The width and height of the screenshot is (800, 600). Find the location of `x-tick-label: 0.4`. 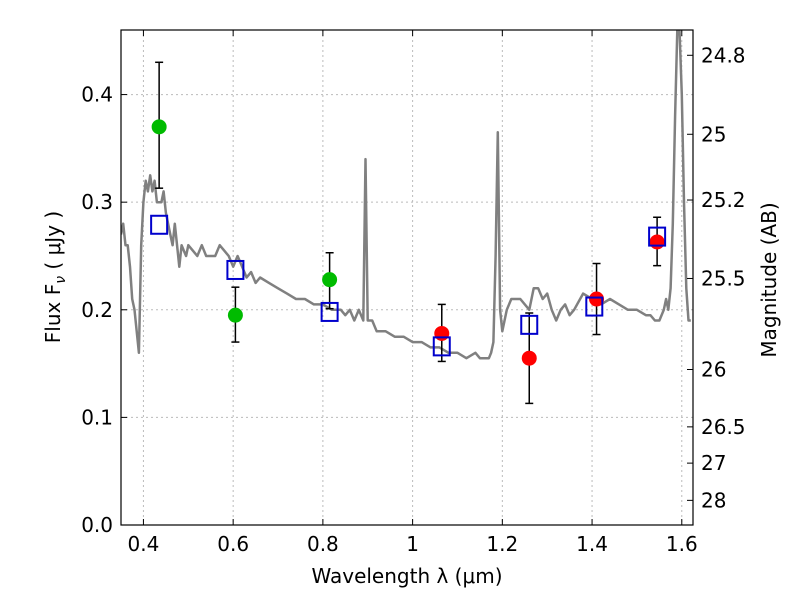

x-tick-label: 0.4 is located at coordinates (144, 544).